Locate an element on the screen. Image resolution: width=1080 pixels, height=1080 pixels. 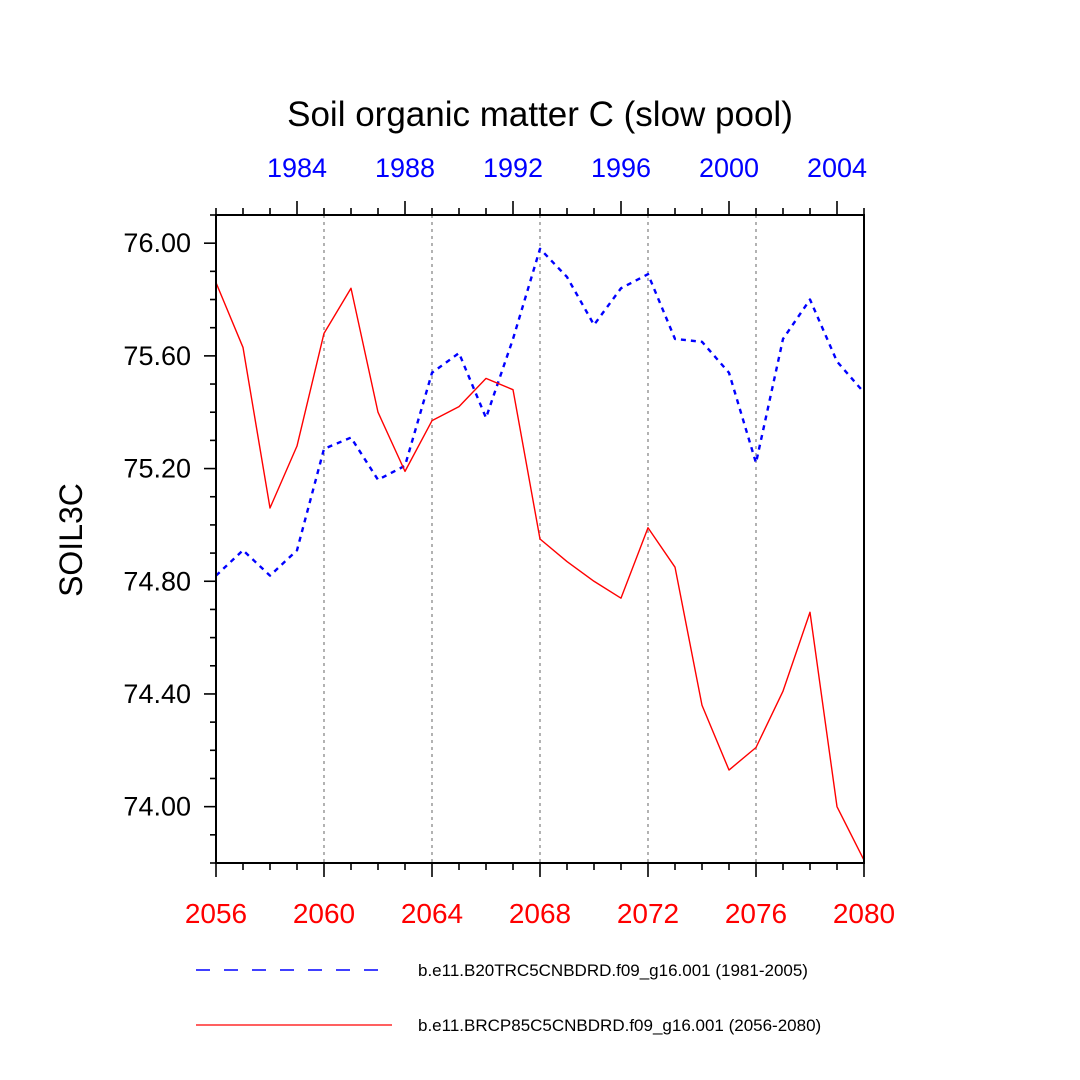
x-top-tick-label-1988: 1988 is located at coordinates (405, 168).